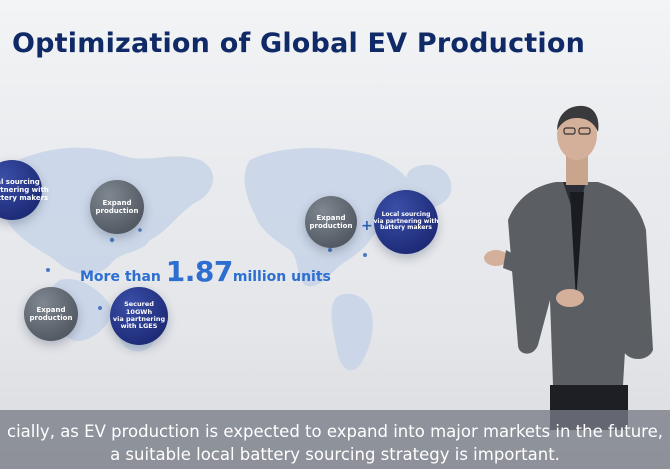  I want to click on plus-sign: +, so click(367, 226).